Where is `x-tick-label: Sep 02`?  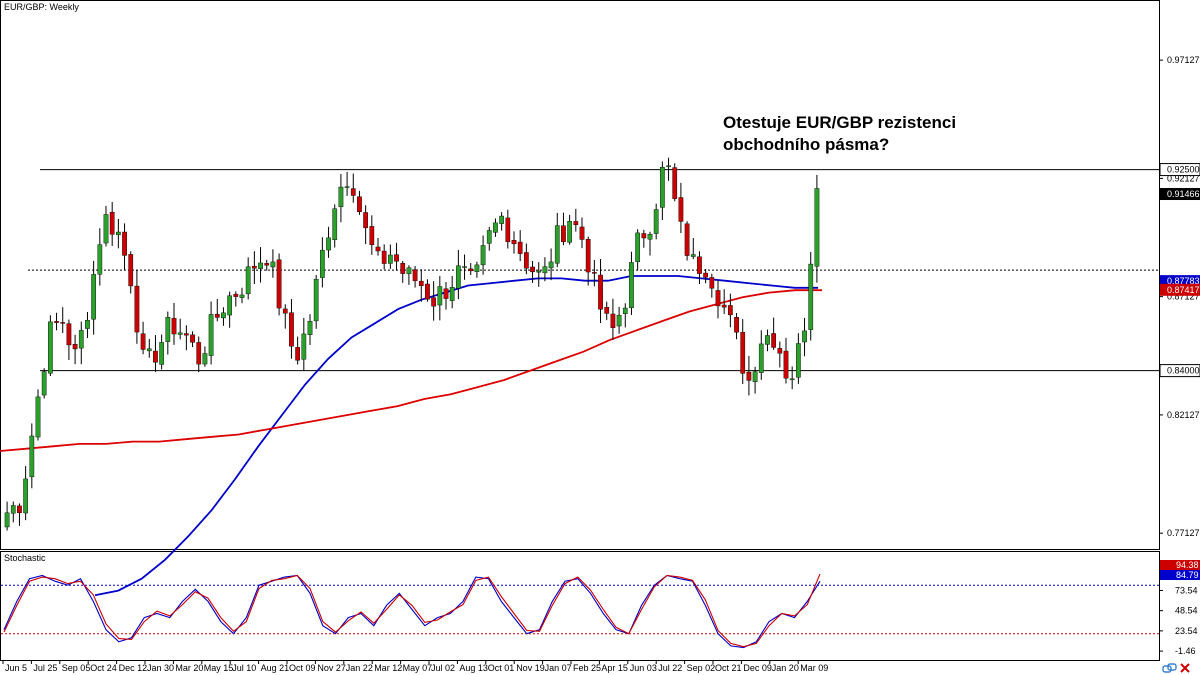 x-tick-label: Sep 02 is located at coordinates (701, 668).